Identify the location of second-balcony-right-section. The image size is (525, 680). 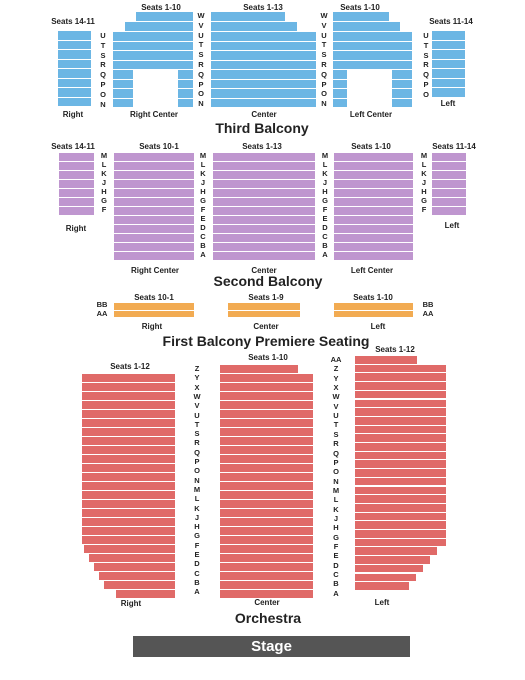
(76, 184).